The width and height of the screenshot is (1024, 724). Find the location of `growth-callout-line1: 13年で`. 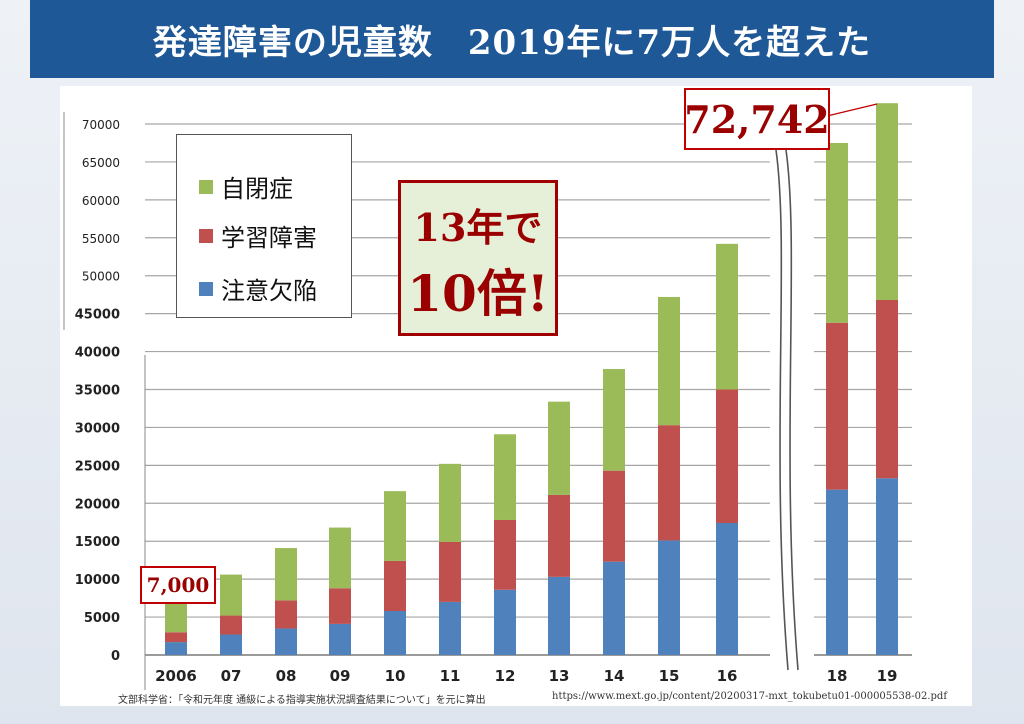

growth-callout-line1: 13年で is located at coordinates (478, 227).